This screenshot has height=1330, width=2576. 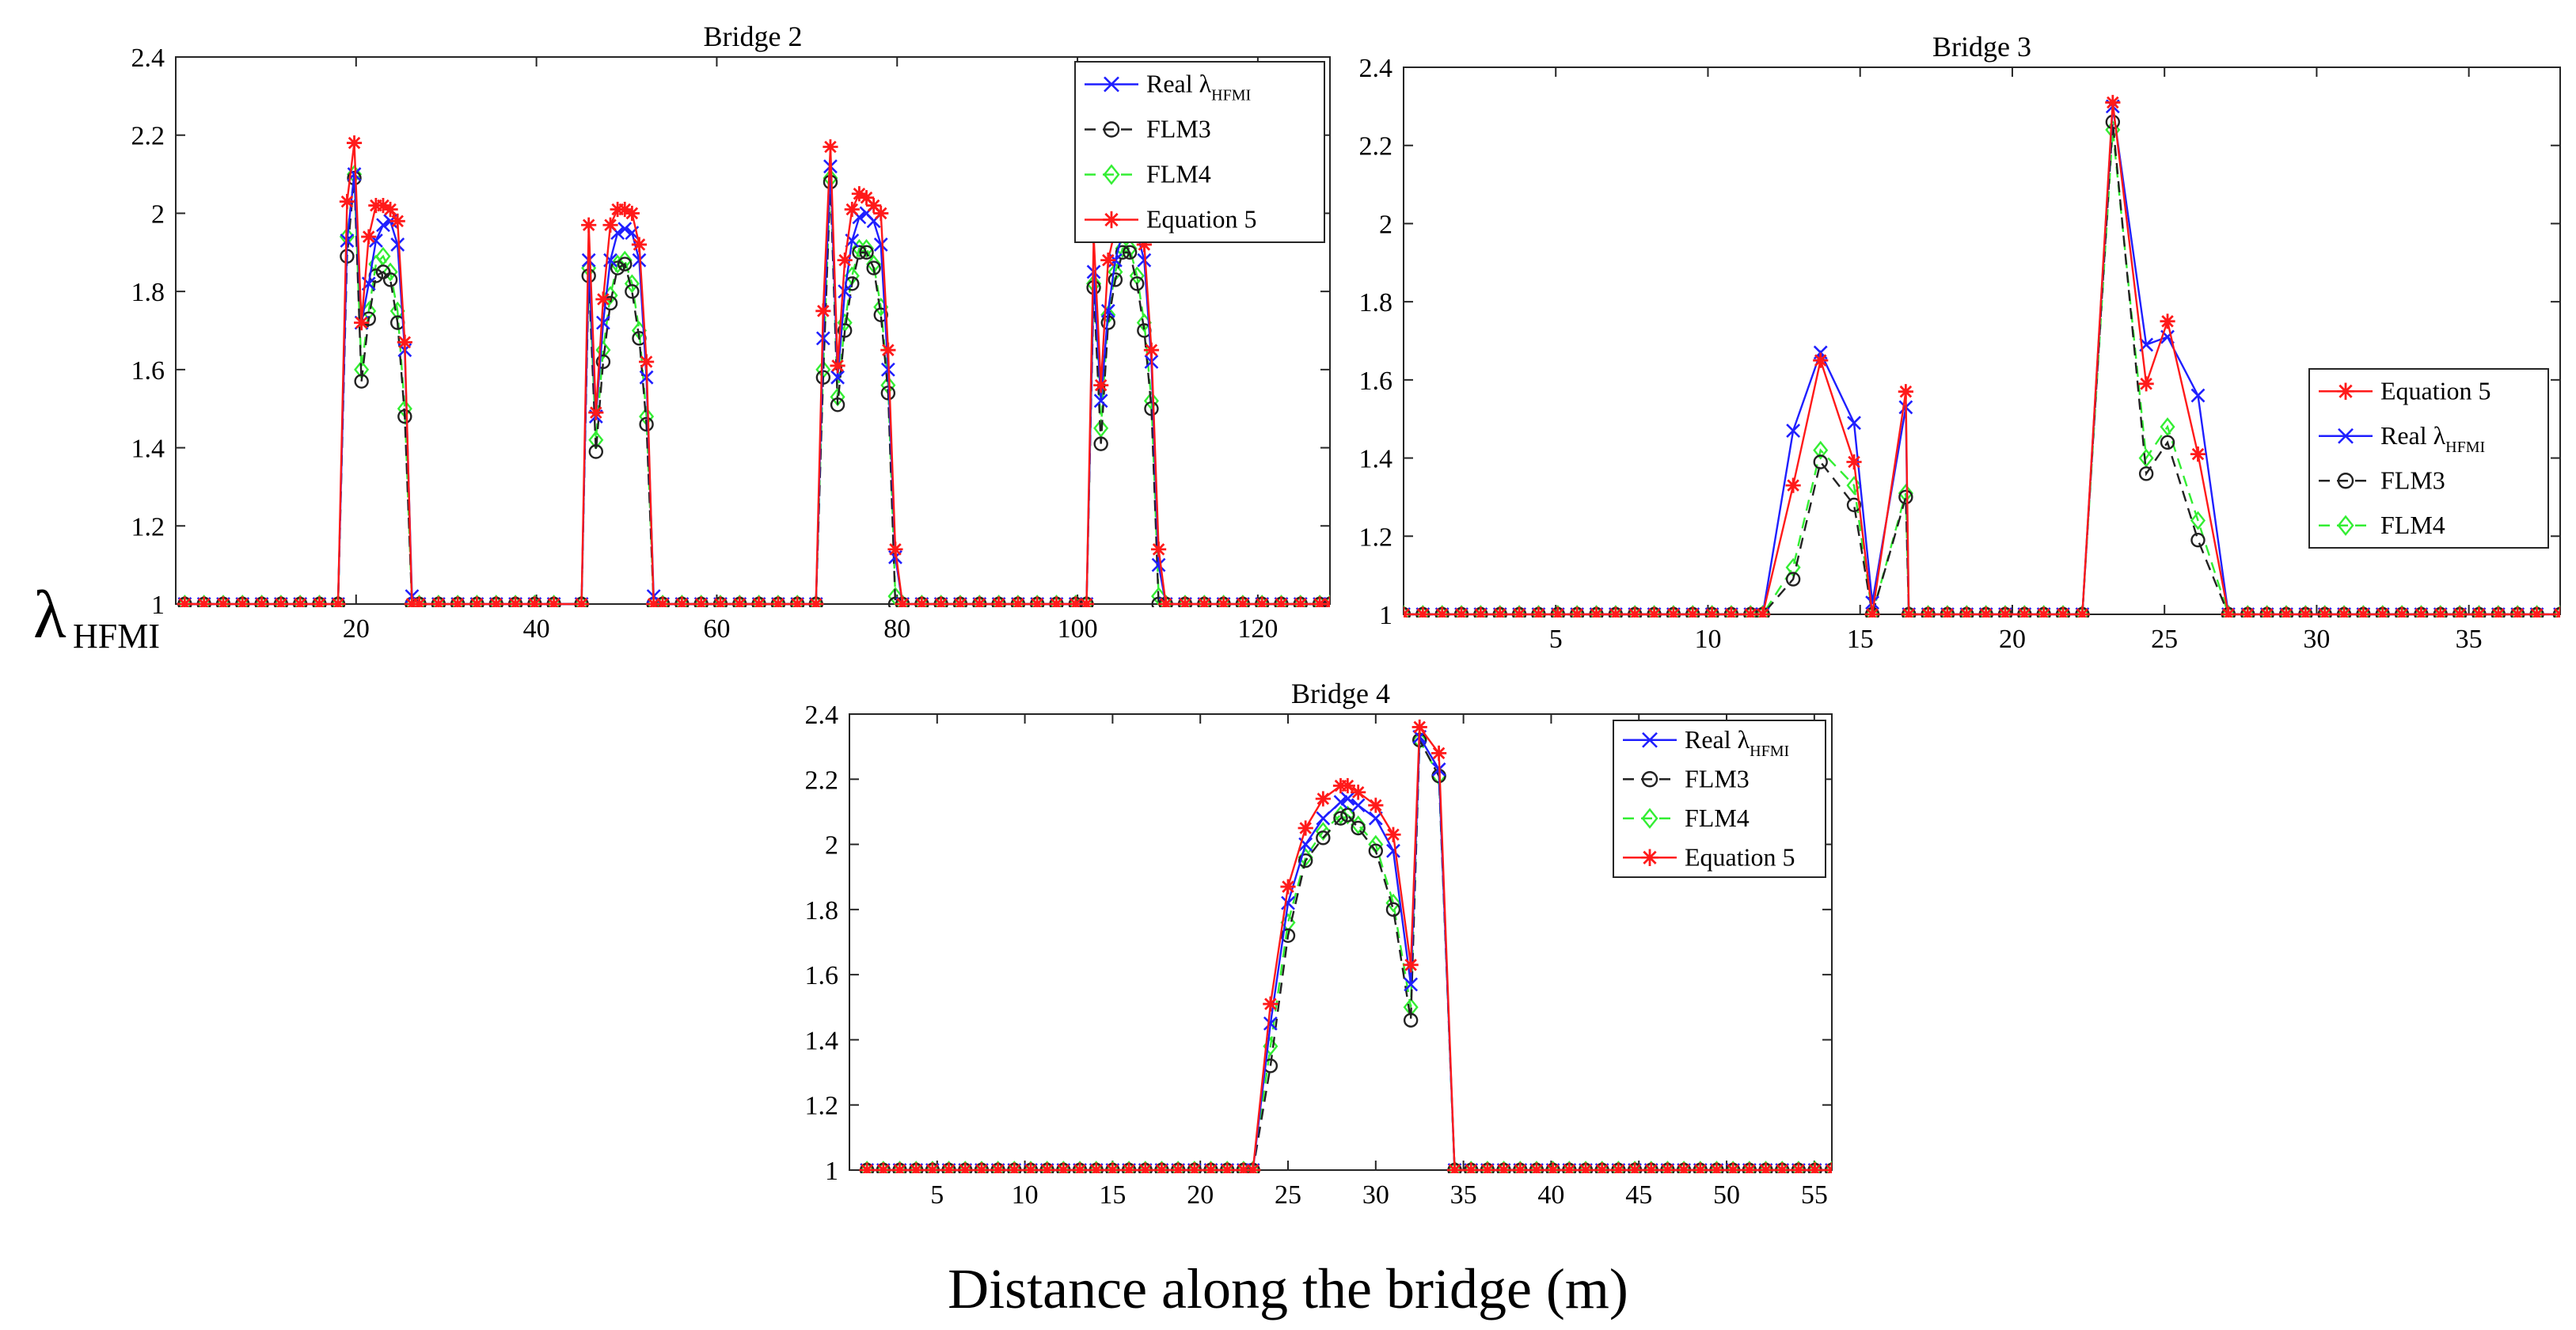 I want to click on legend-item-real: Real λHFMI, so click(x=1168, y=87).